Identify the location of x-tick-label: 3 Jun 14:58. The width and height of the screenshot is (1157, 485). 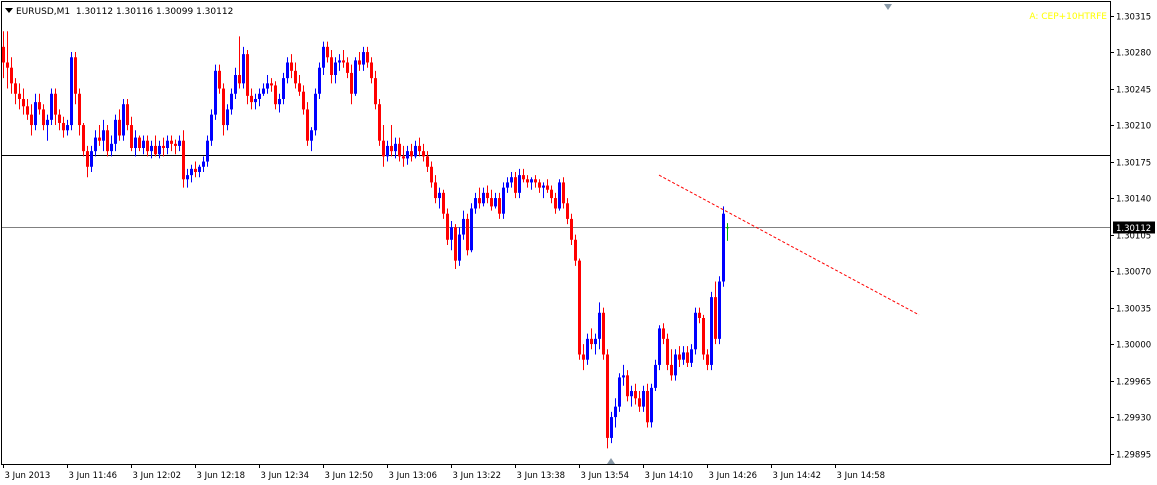
(861, 476).